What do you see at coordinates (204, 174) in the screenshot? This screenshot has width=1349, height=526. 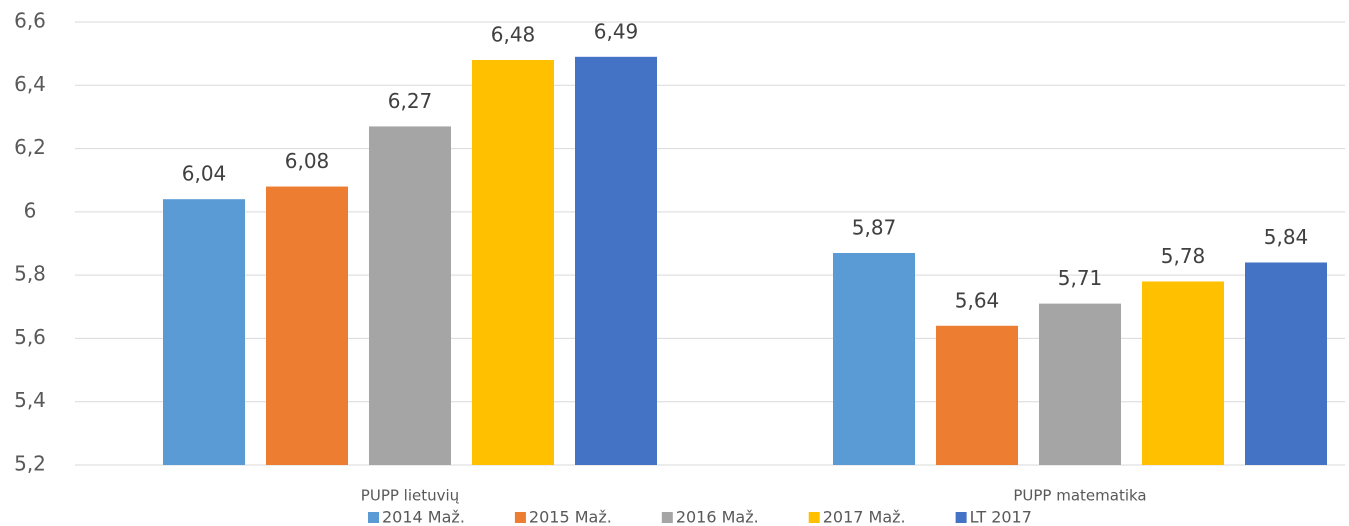 I see `data-label: 6,04` at bounding box center [204, 174].